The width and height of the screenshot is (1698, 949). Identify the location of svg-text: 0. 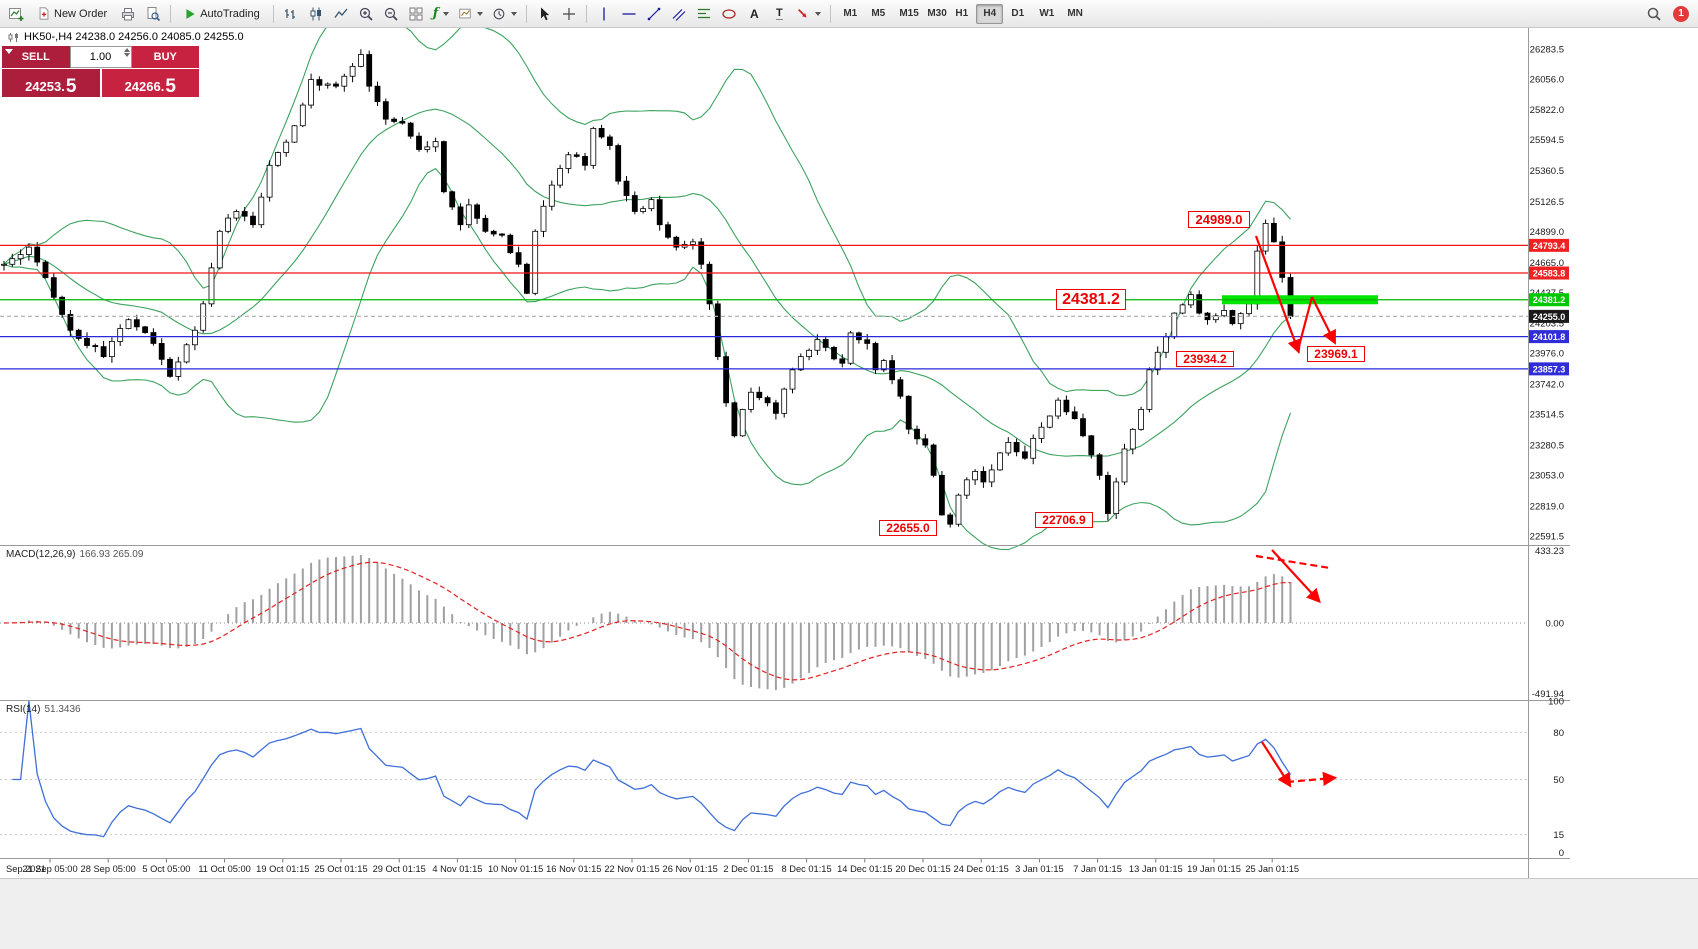
(1561, 853).